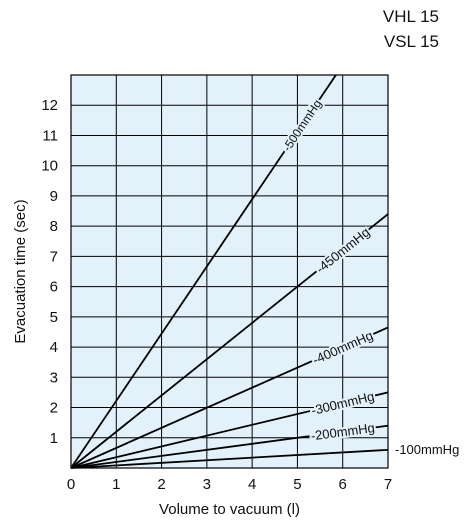 The image size is (473, 521). What do you see at coordinates (54, 377) in the screenshot?
I see `y-tick-label: 3` at bounding box center [54, 377].